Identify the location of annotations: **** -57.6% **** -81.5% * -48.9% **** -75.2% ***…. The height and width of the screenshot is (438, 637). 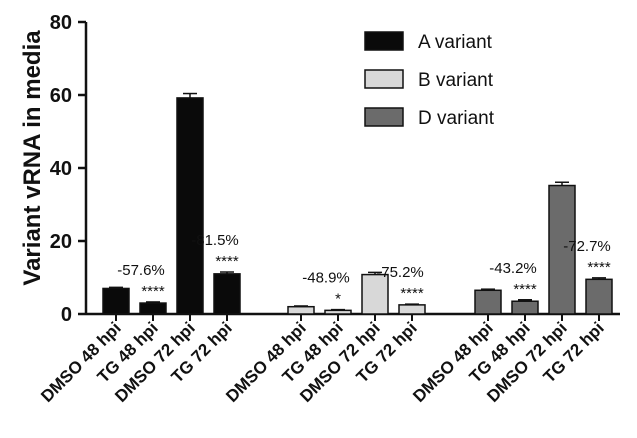
(364, 270).